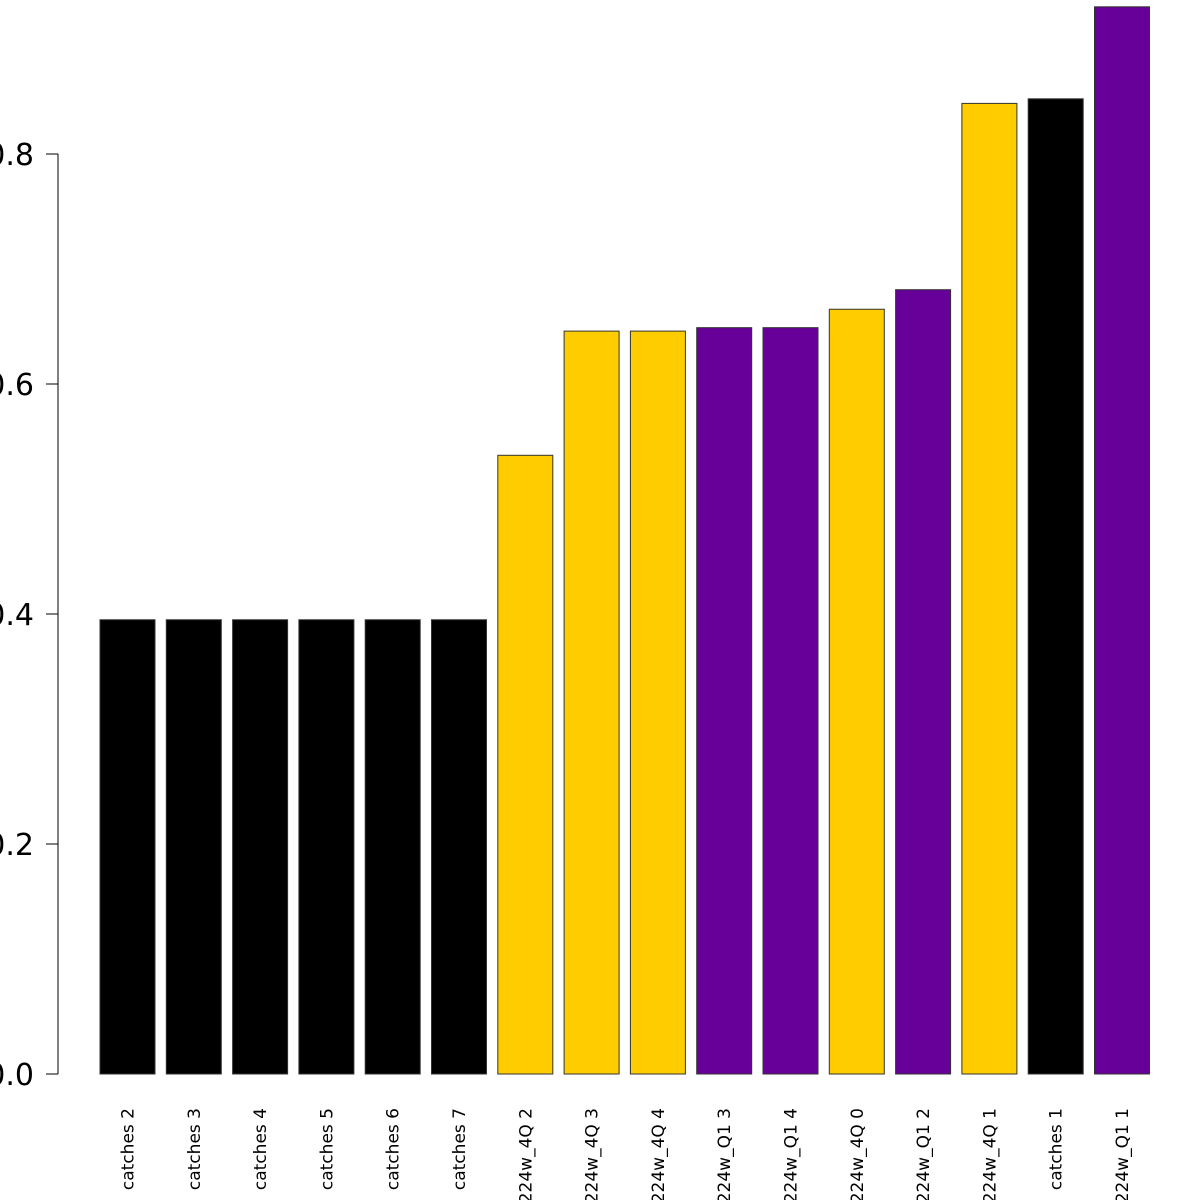  Describe the element at coordinates (659, 1154) in the screenshot. I see `x-tick-label: 224w_4Q 4` at that location.